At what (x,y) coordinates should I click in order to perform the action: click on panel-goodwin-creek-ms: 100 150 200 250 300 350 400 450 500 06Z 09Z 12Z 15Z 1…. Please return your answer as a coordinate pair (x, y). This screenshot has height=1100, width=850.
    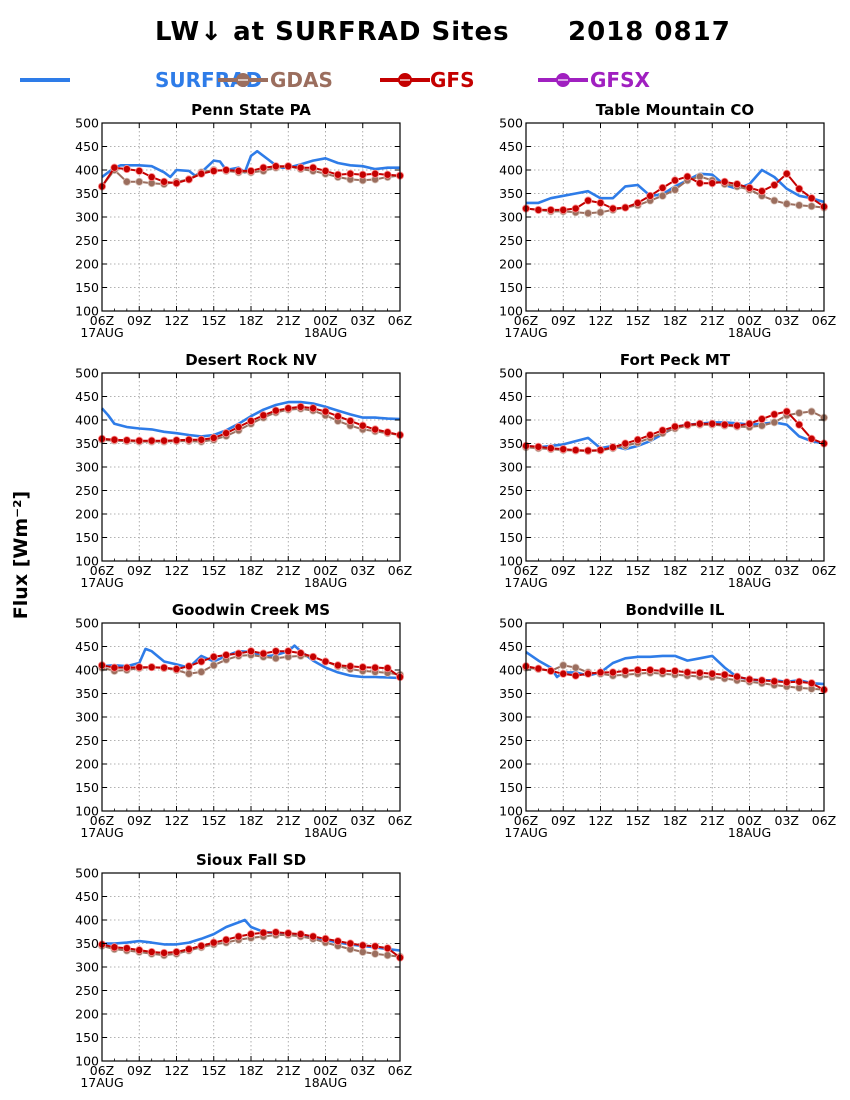
    Looking at the image, I should click on (243, 720).